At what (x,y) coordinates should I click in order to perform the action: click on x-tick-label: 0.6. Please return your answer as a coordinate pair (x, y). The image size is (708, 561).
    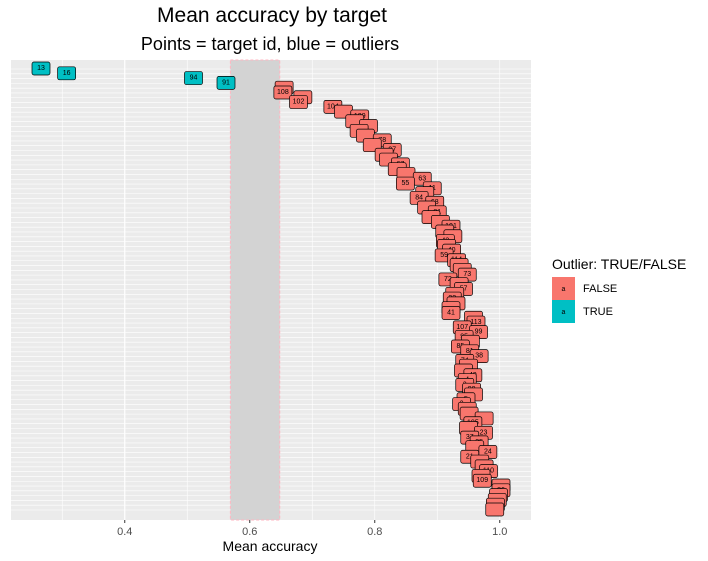
    Looking at the image, I should click on (249, 532).